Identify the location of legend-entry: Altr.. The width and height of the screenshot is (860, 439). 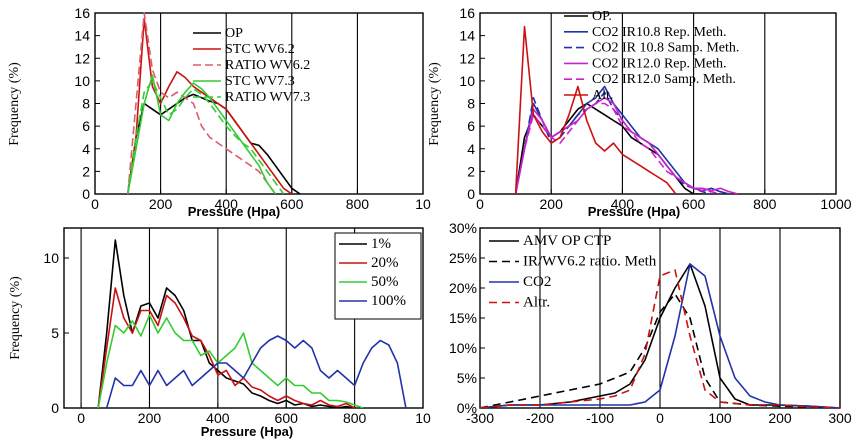
(536, 303).